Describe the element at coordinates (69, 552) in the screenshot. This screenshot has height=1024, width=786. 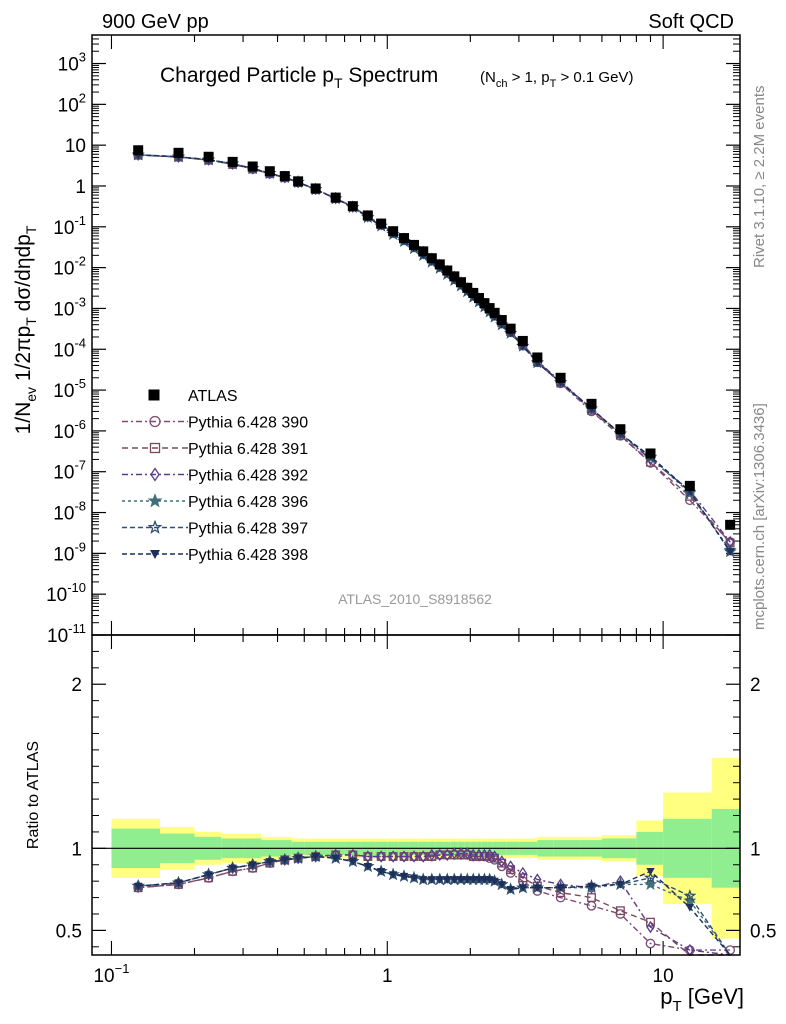
I see `y-tick-label: 10⁻⁹` at that location.